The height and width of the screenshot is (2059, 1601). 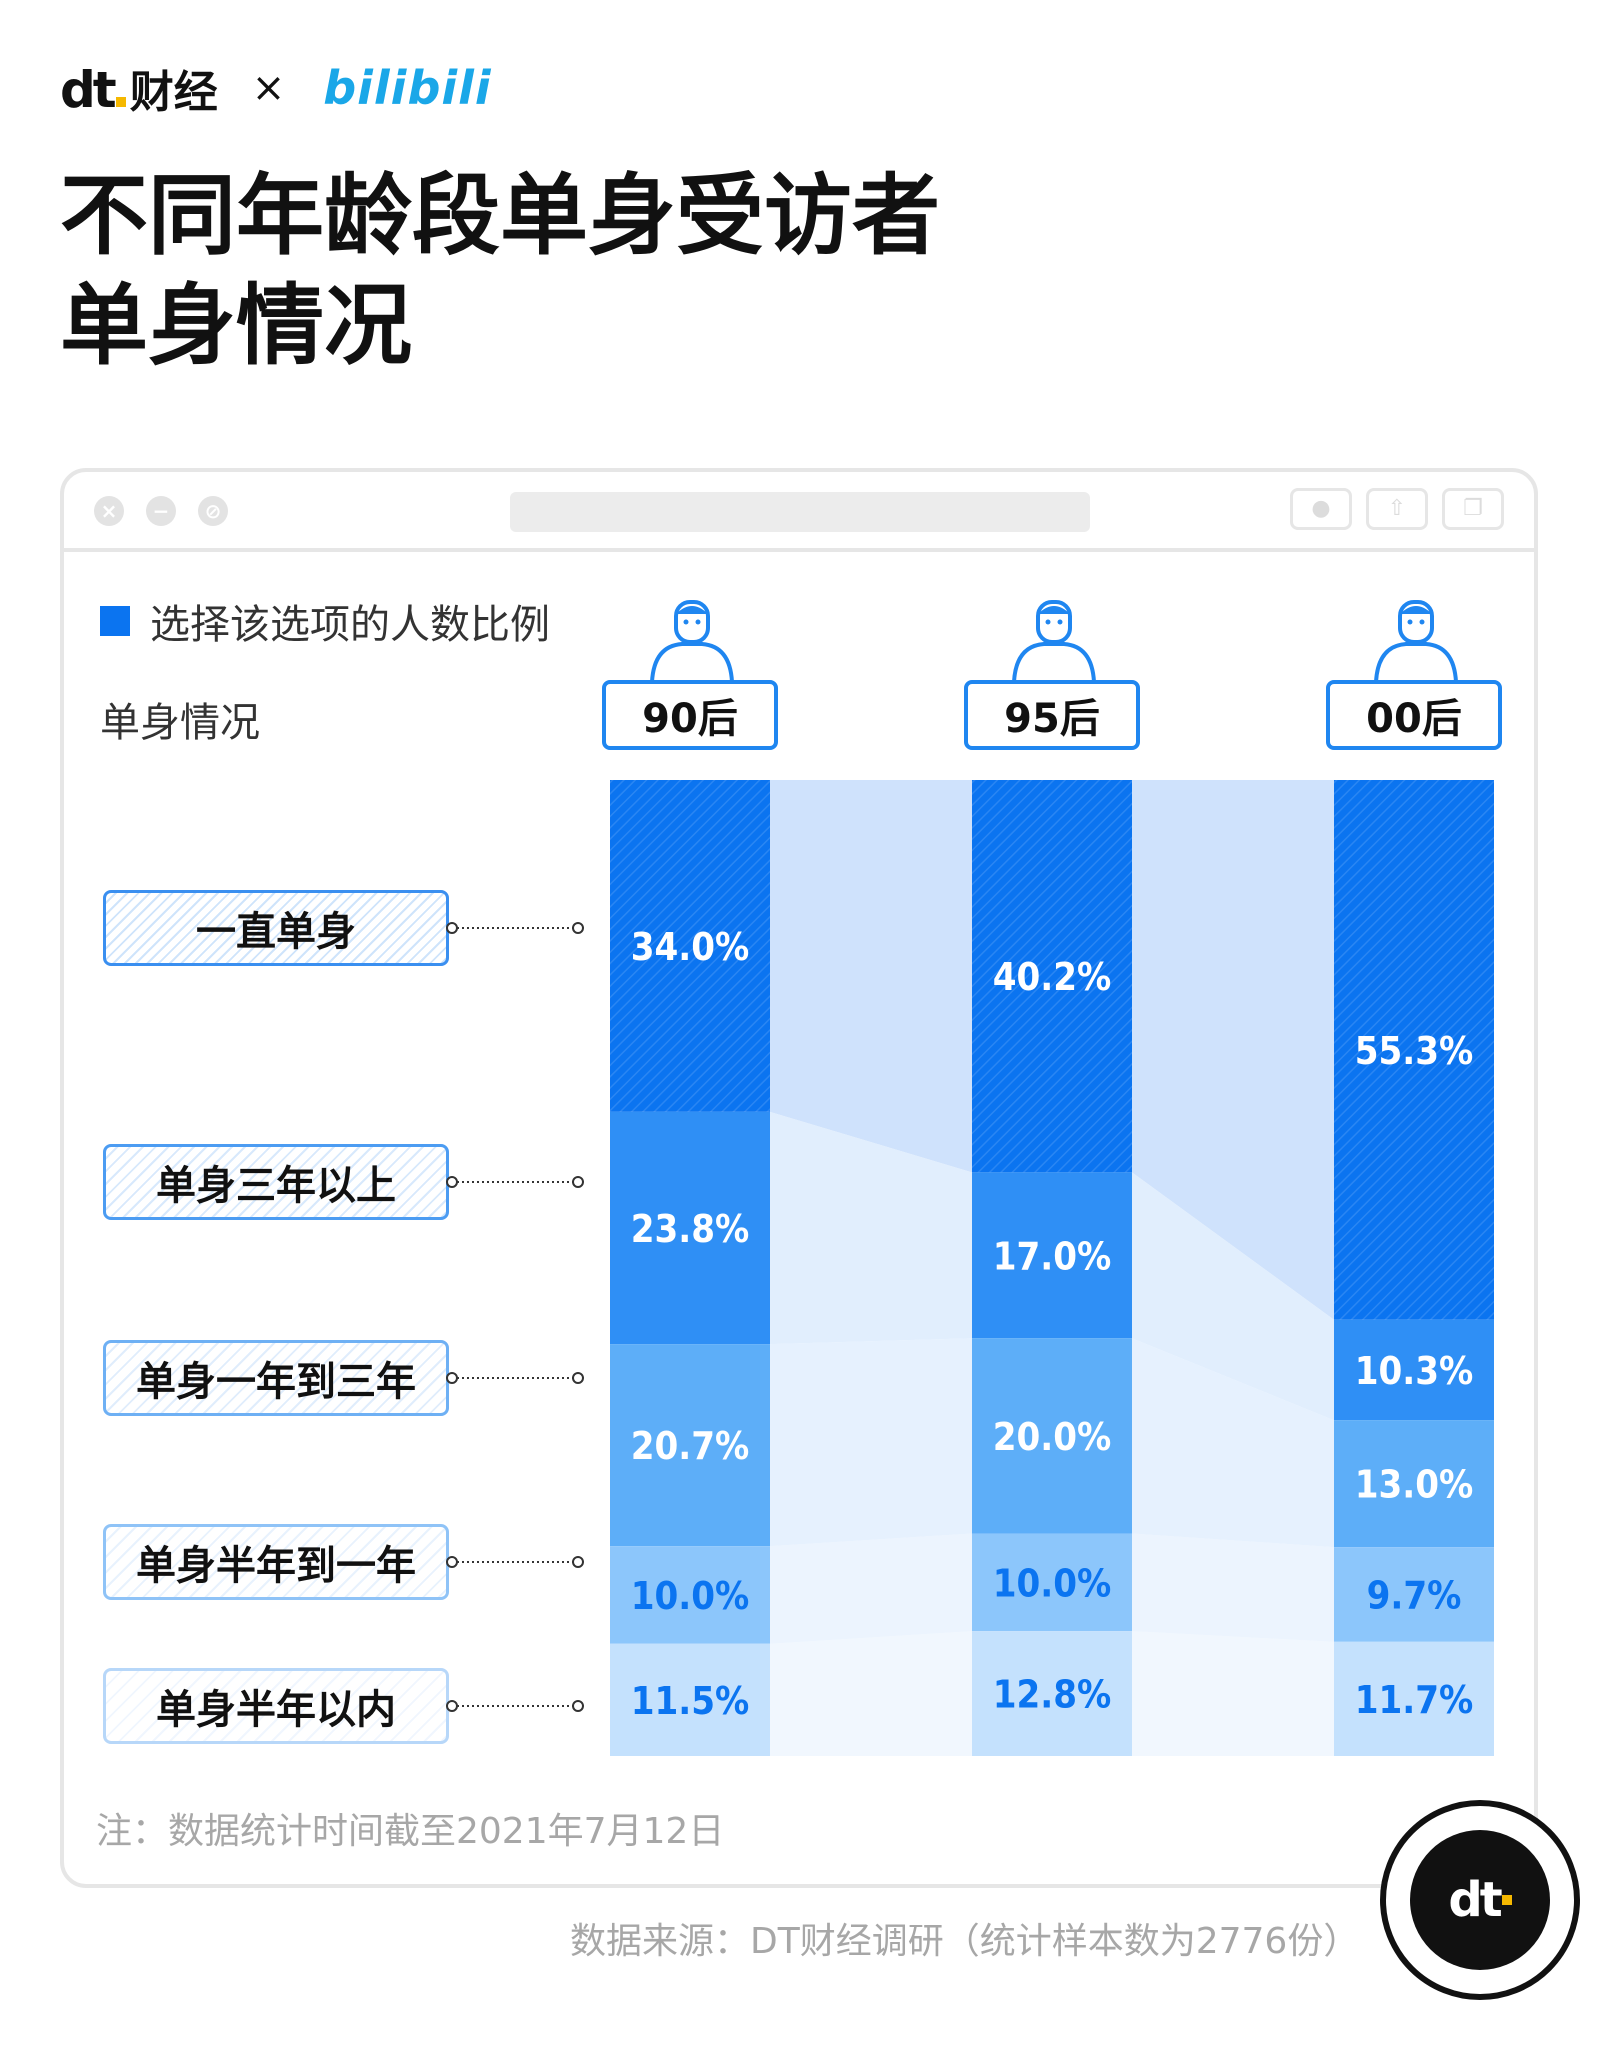 What do you see at coordinates (1397, 509) in the screenshot?
I see `share-icon: ⇧` at bounding box center [1397, 509].